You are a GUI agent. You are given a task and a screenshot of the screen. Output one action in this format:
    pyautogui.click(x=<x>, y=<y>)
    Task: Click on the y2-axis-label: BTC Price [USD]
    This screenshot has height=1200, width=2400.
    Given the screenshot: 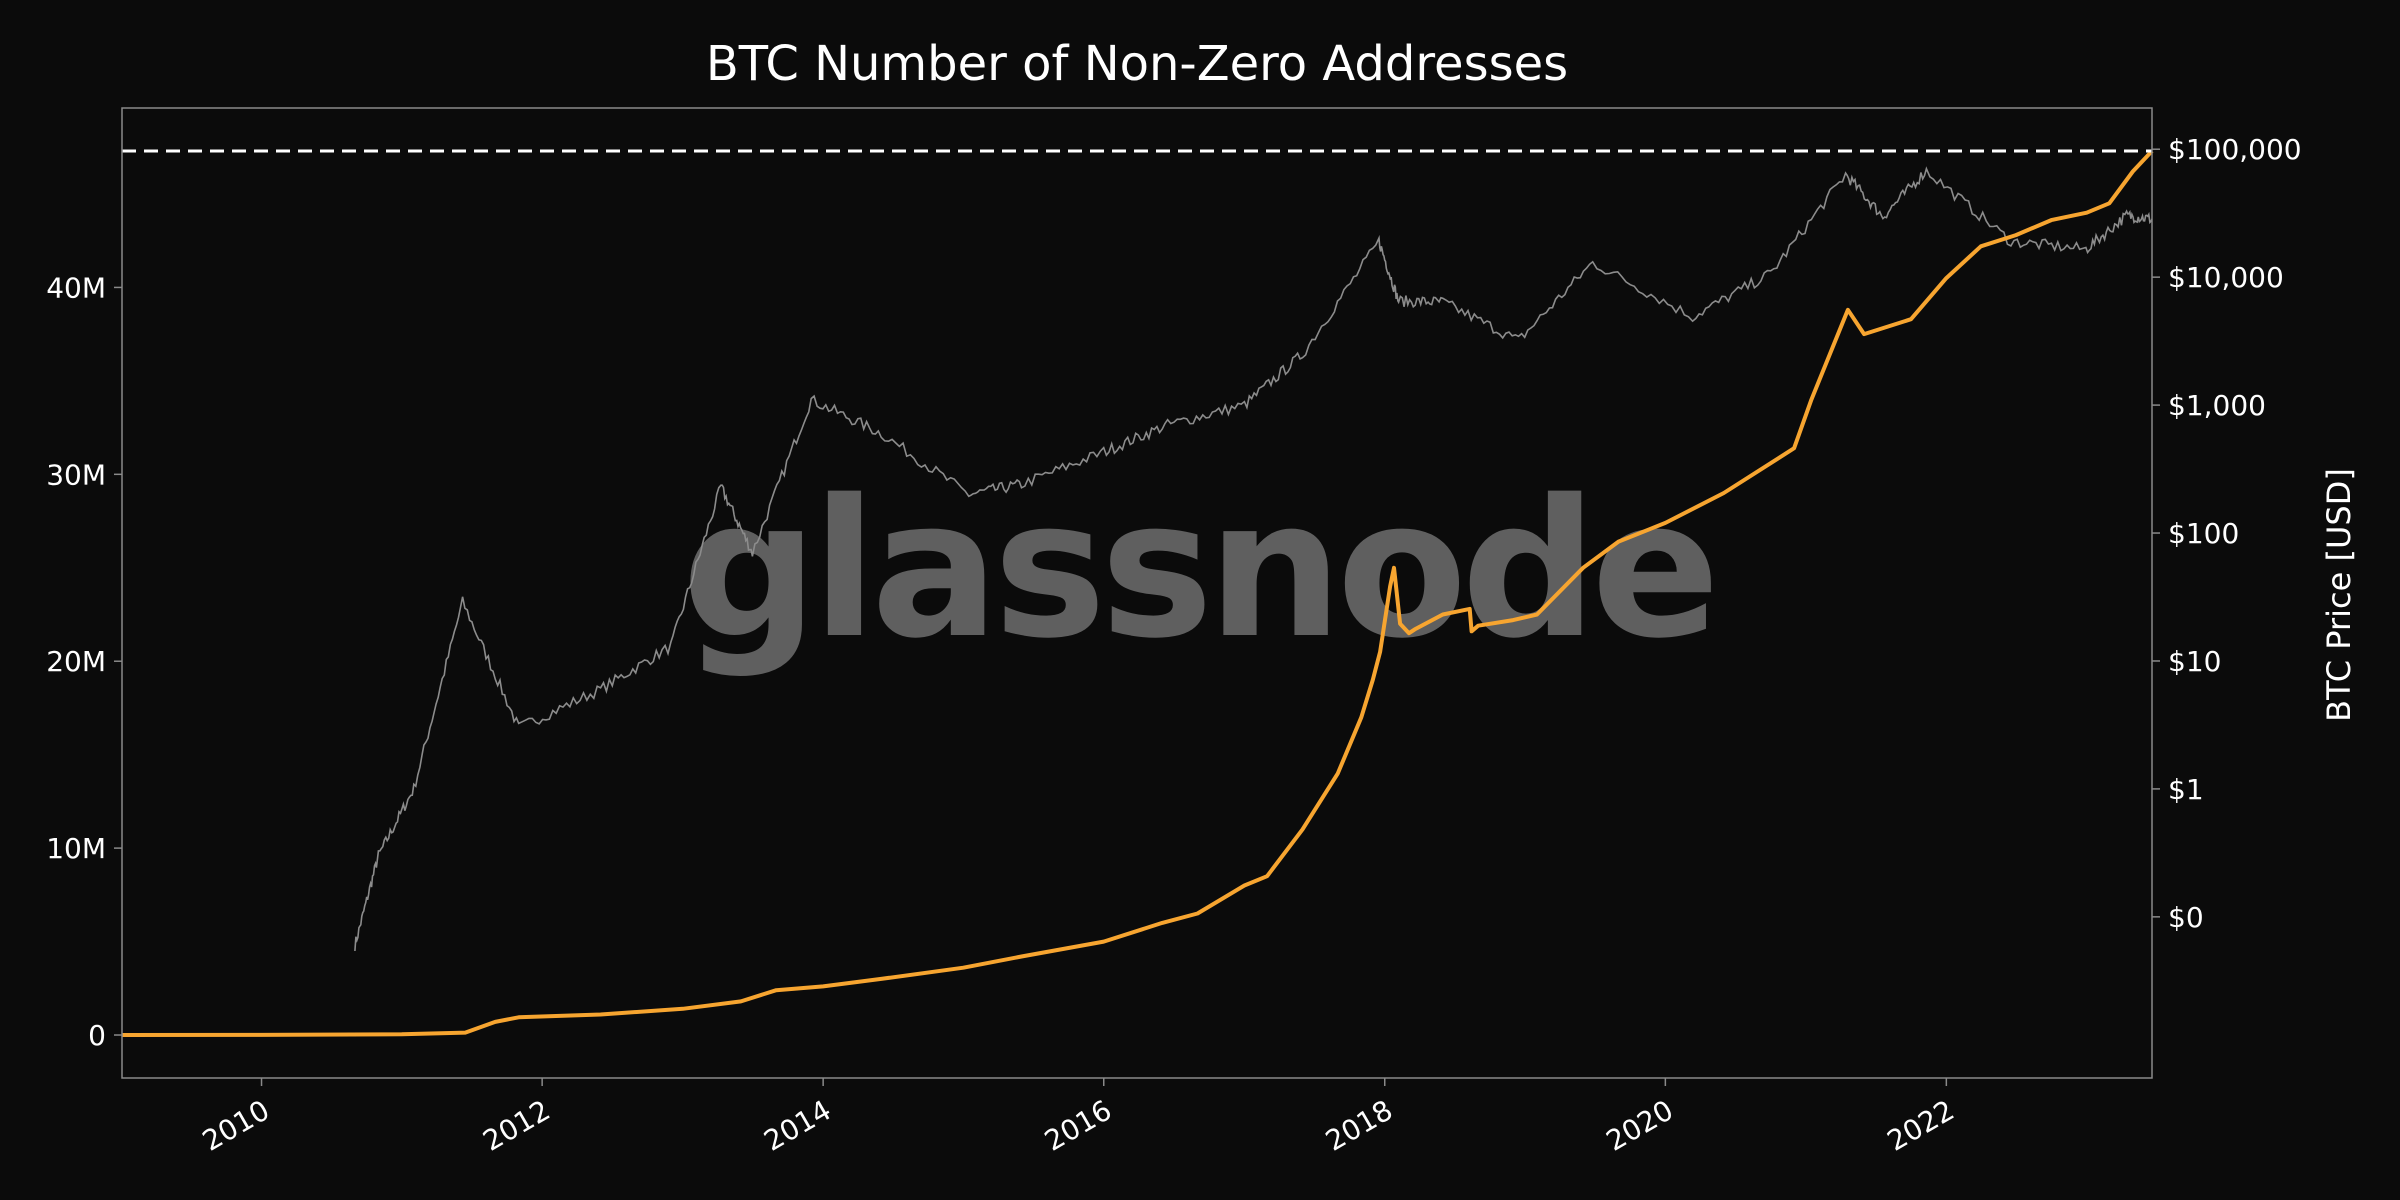 What is the action you would take?
    pyautogui.click(x=2339, y=595)
    